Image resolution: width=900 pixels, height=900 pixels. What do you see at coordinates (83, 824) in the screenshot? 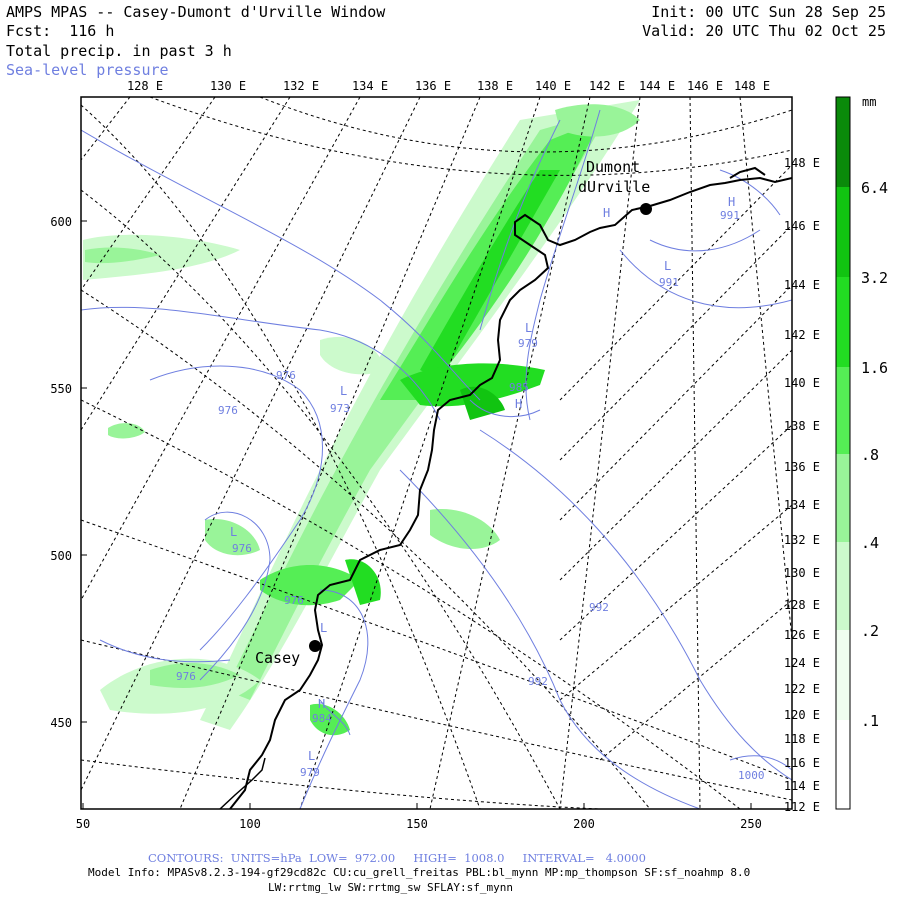
I see `x-tick-label: 50` at bounding box center [83, 824].